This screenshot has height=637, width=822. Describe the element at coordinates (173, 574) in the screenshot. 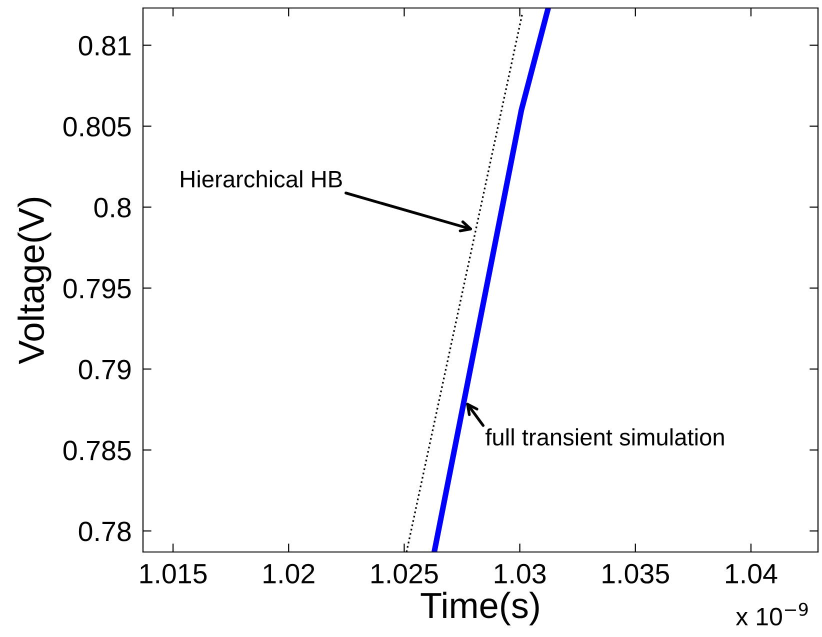

I see `x-tick-label: 1.015` at that location.